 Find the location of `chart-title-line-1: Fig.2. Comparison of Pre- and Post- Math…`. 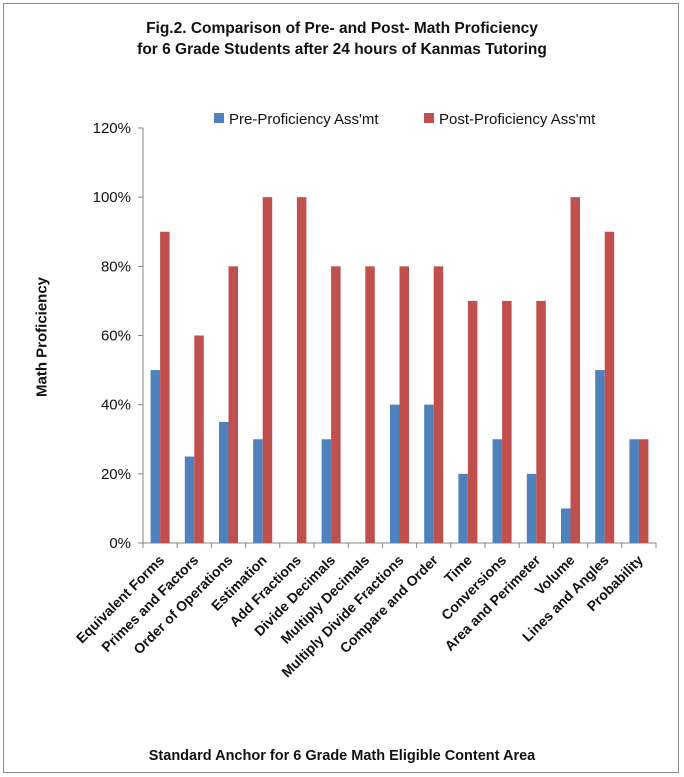

chart-title-line-1: Fig.2. Comparison of Pre- and Post- Math… is located at coordinates (342, 28).